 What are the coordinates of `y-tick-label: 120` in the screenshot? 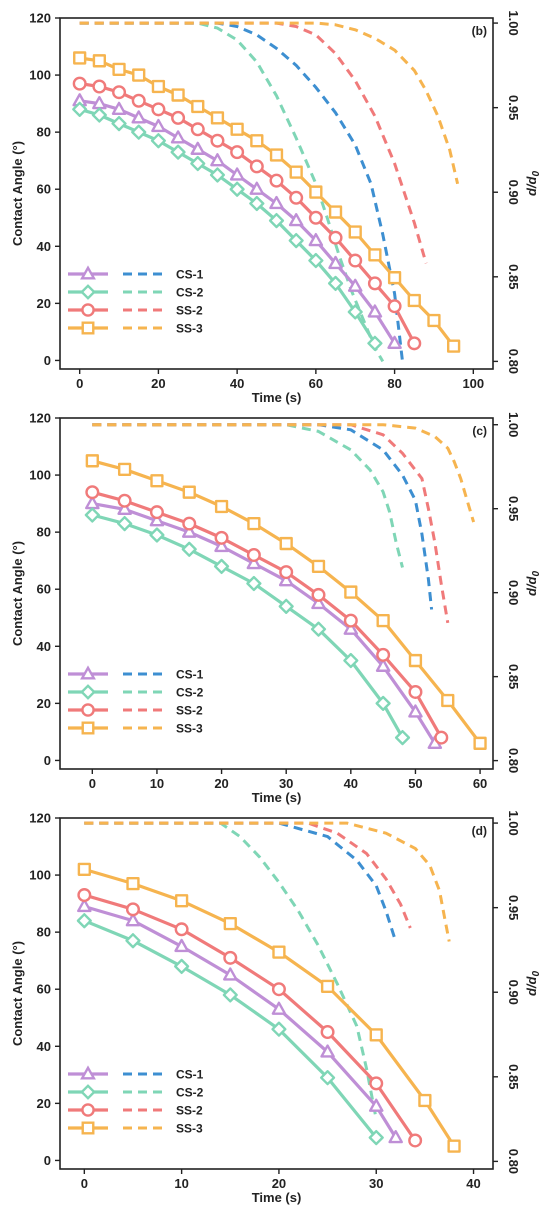 It's located at (40, 18).